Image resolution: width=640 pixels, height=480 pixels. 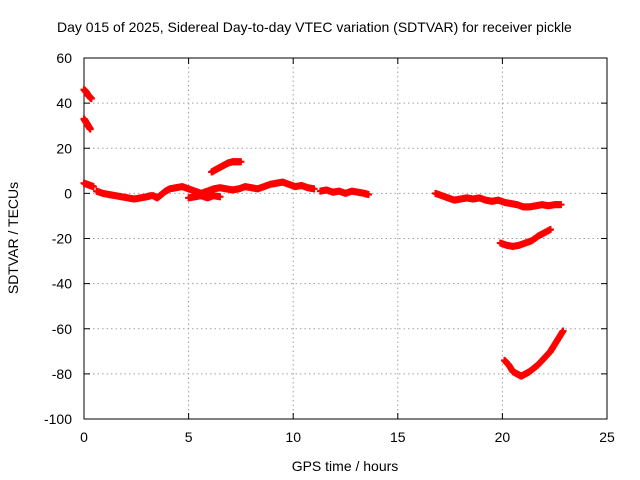 What do you see at coordinates (607, 437) in the screenshot?
I see `x-tick-label: 25` at bounding box center [607, 437].